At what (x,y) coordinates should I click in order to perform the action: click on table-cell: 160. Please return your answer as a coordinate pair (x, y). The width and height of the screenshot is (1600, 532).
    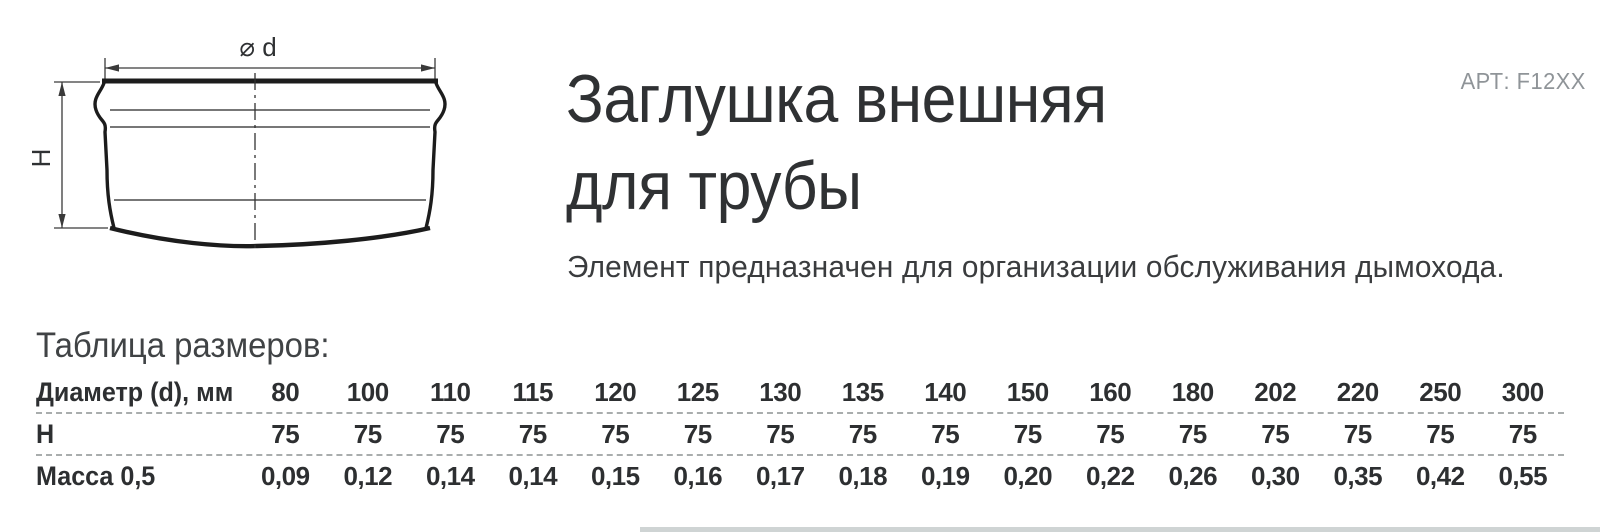
    Looking at the image, I should click on (1110, 391).